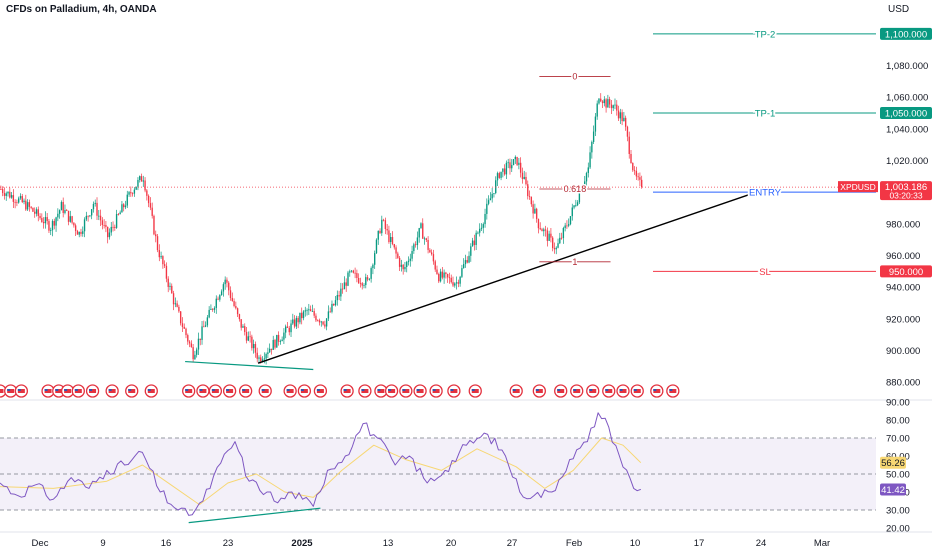  Describe the element at coordinates (903, 319) in the screenshot. I see `price-tick-label: 920.000` at that location.